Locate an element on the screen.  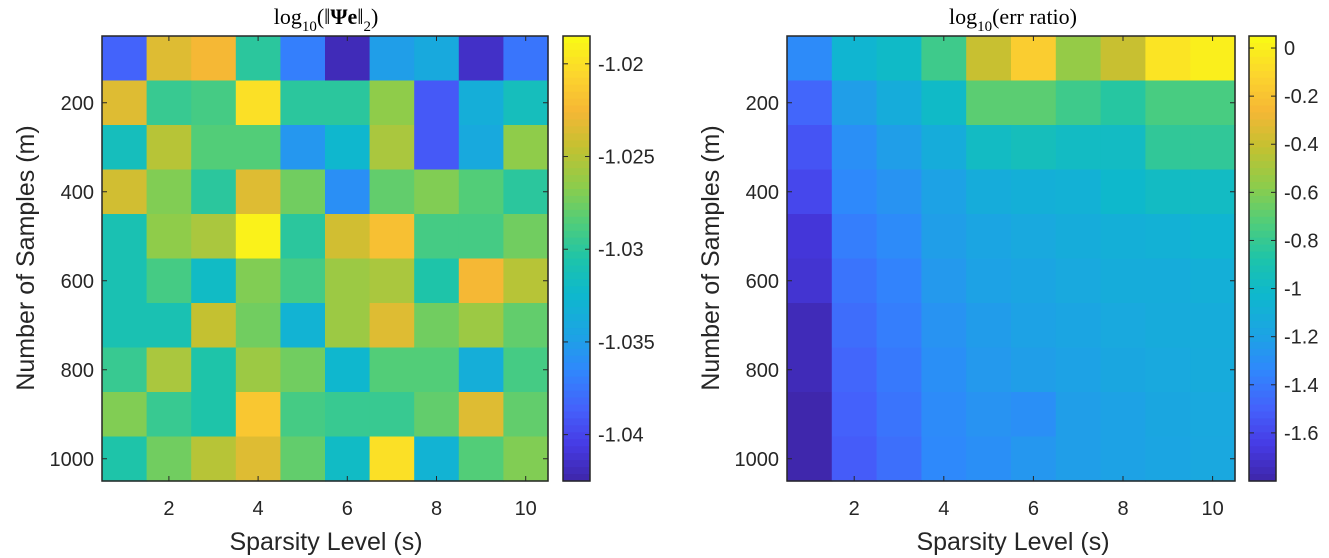
right-colorbar: 0 -0.2 -0.4 -0.6 -0.8 -1 -1.2 -1.4 -1.6 is located at coordinates (1283, 258).